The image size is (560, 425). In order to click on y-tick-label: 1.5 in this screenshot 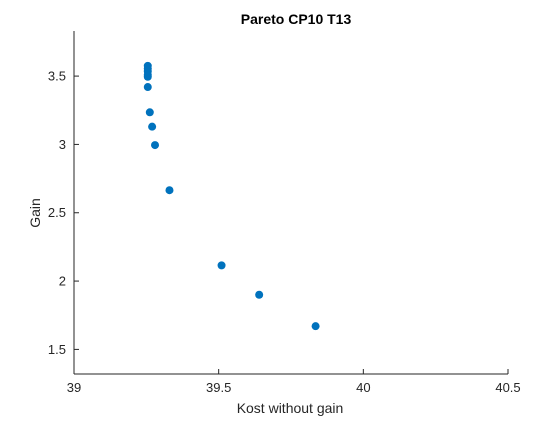, I will do `click(57, 349)`.